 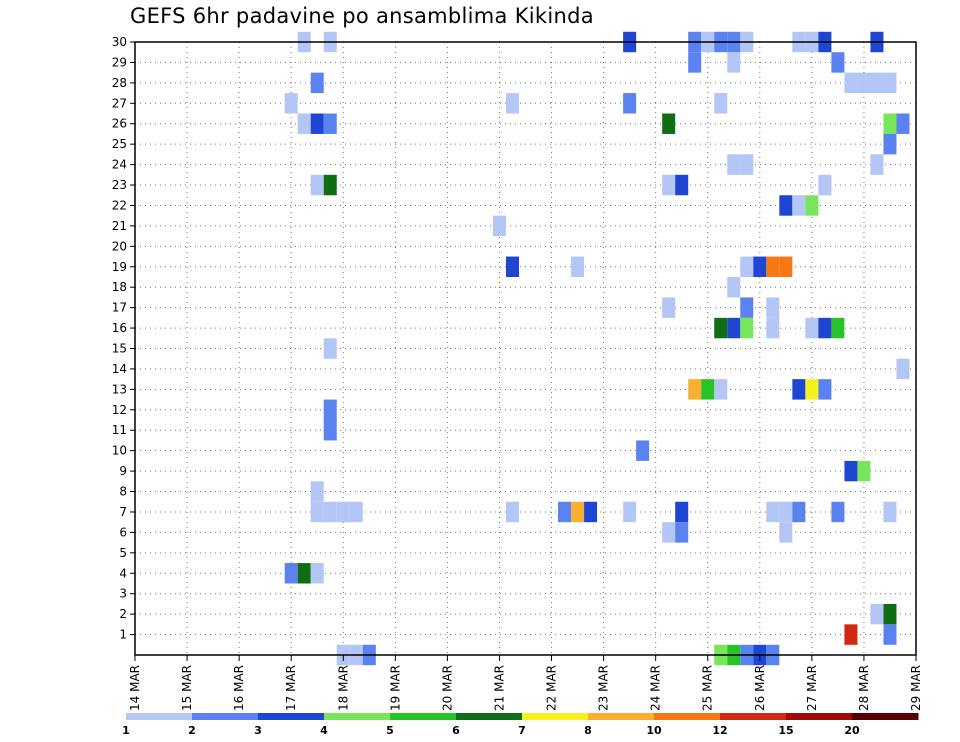 I want to click on chart-title: GEFS 6hr padavine po ansamblima Kikinda, so click(x=362, y=16).